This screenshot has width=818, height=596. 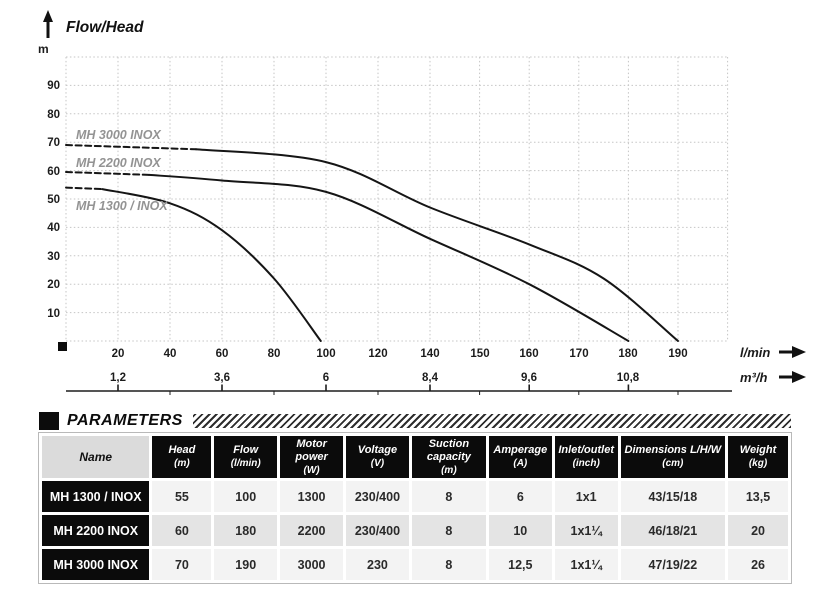 What do you see at coordinates (377, 564) in the screenshot?
I see `param-value-cell: 230` at bounding box center [377, 564].